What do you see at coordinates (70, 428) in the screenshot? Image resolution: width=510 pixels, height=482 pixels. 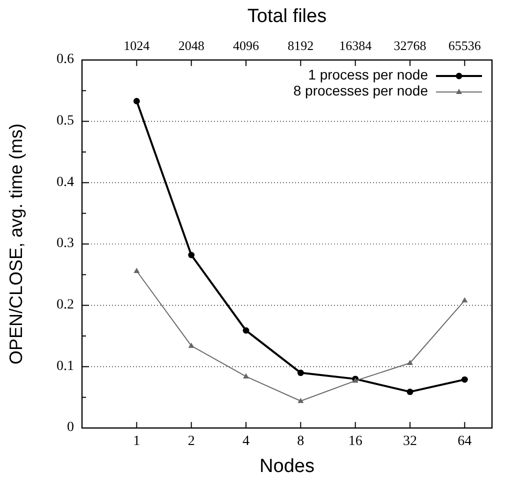 I see `y-tick-label: 0` at bounding box center [70, 428].